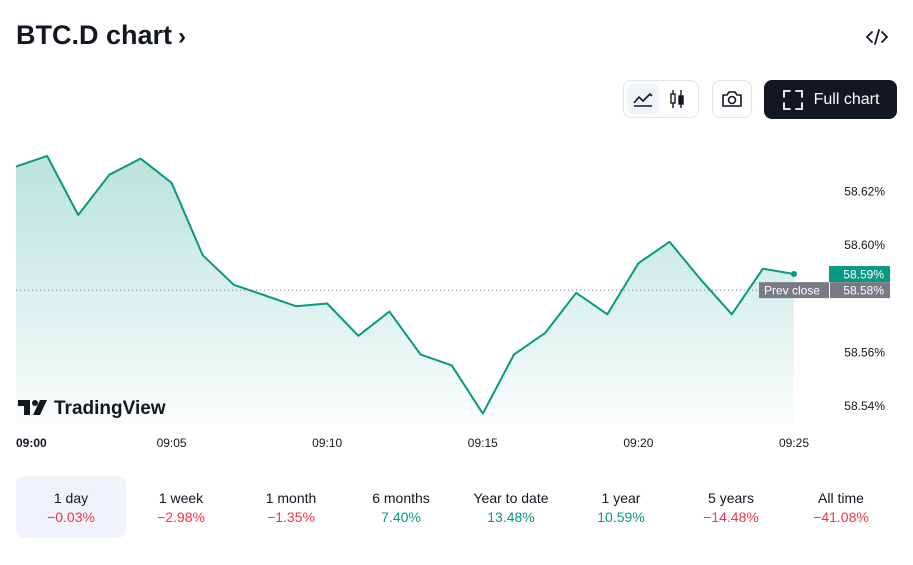 Image resolution: width=913 pixels, height=565 pixels. What do you see at coordinates (401, 516) in the screenshot?
I see `period-change: 7.40%` at bounding box center [401, 516].